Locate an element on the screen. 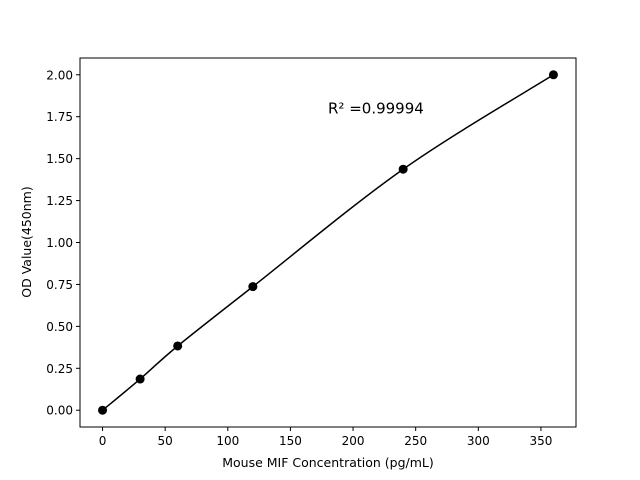  y-tick-label: 0.00 is located at coordinates (59, 411).